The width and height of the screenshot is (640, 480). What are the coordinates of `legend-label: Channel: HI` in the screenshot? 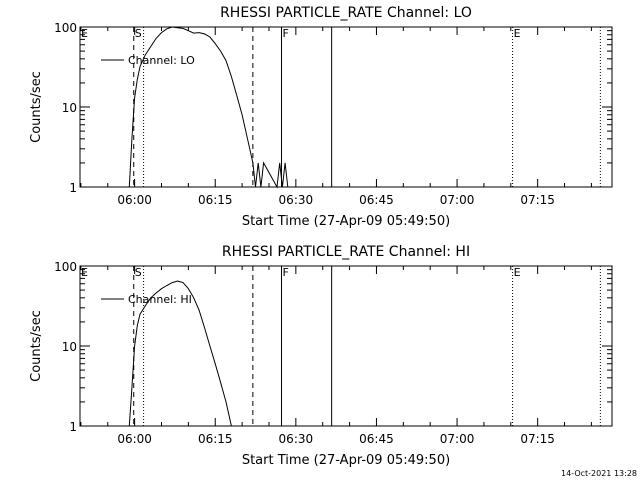 It's located at (160, 299).